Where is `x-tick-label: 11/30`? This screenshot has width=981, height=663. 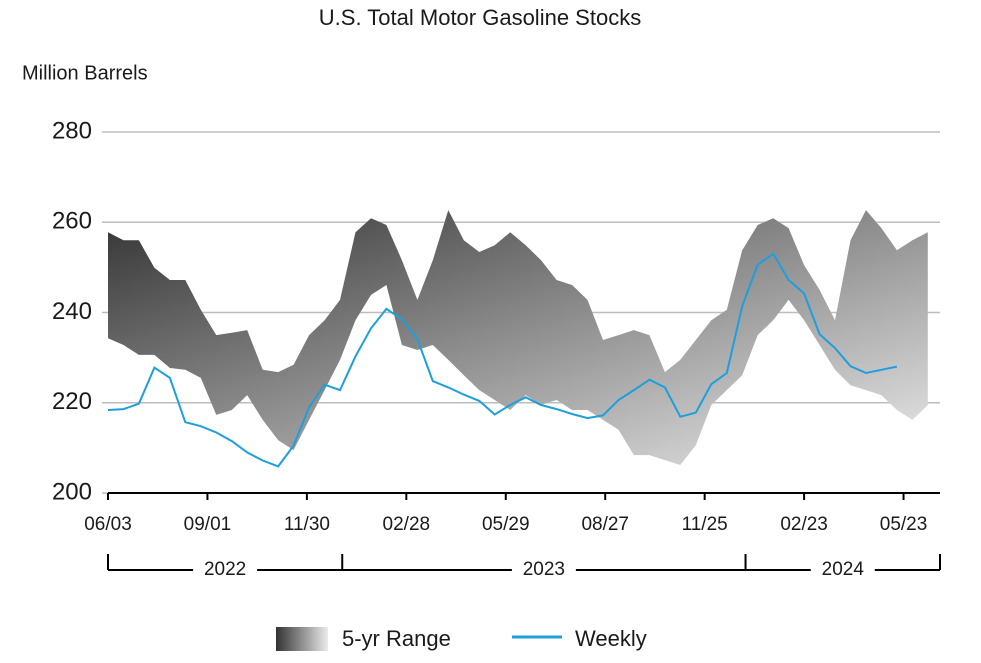
x-tick-label: 11/30 is located at coordinates (307, 524).